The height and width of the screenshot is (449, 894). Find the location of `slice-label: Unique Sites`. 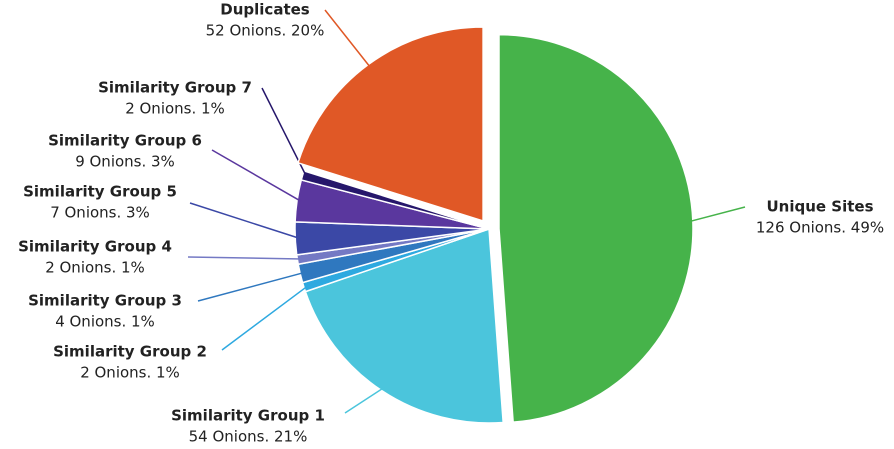

slice-label: Unique Sites is located at coordinates (819, 207).